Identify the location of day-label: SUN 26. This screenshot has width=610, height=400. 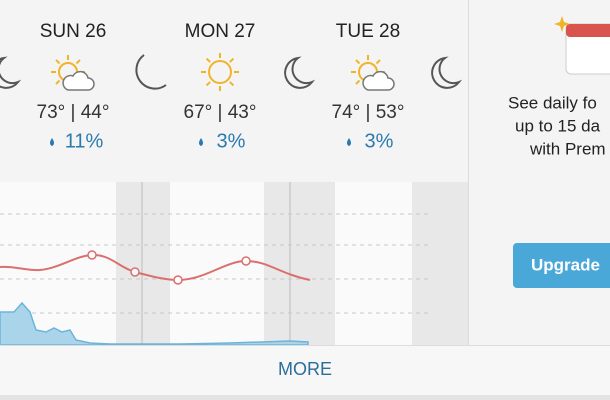
(73, 31).